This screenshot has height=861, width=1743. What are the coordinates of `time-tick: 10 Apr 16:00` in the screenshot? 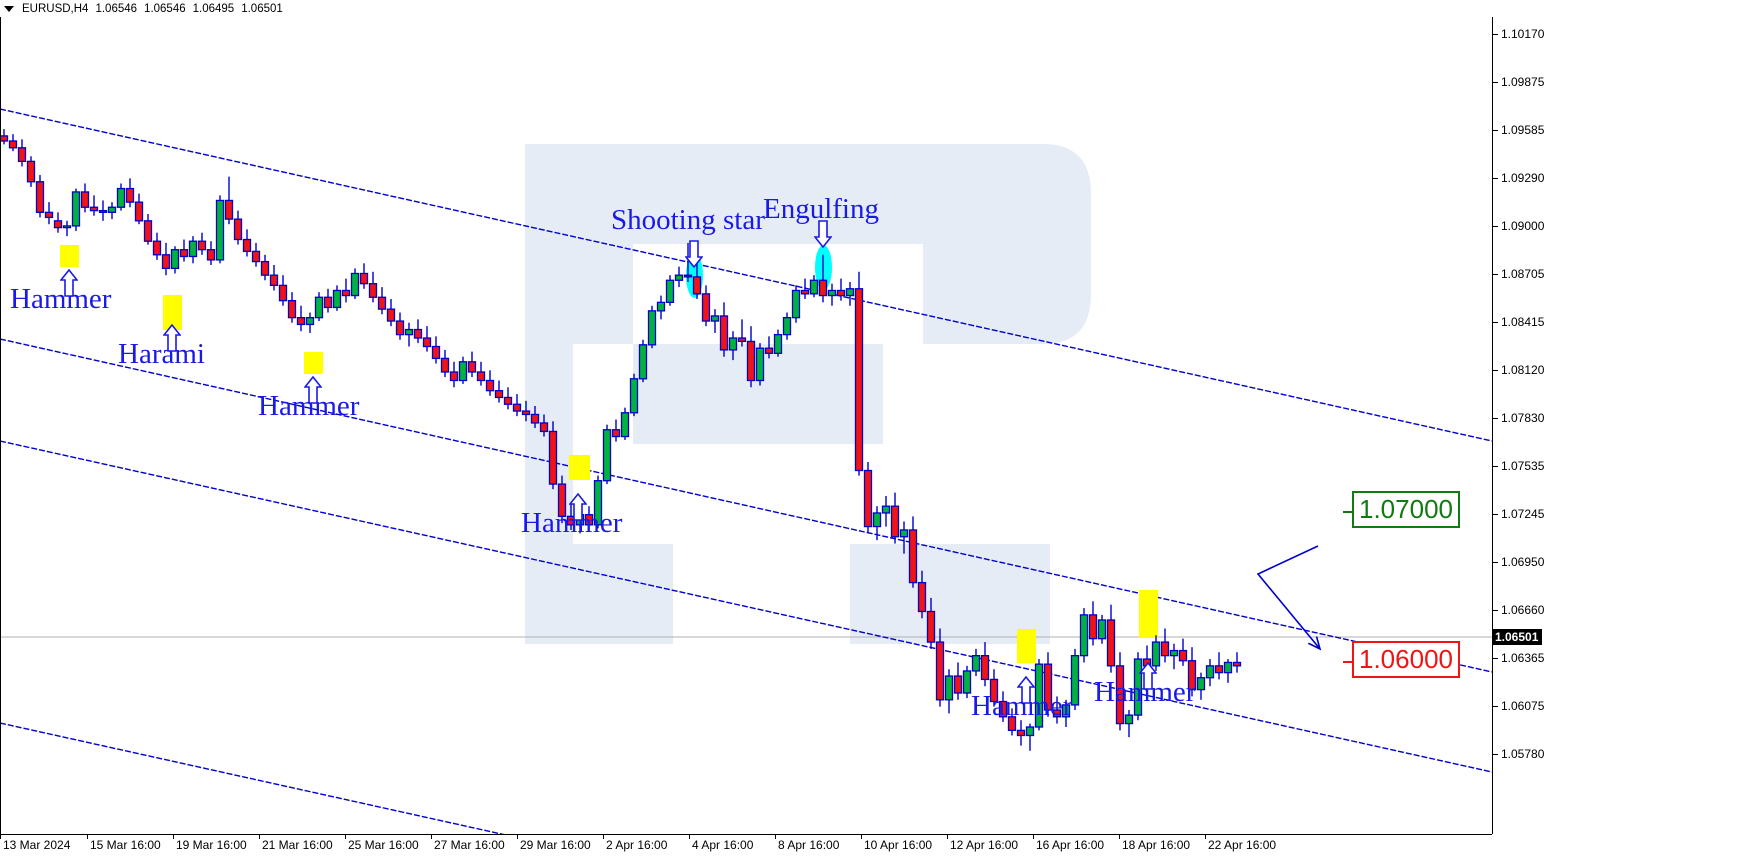 It's located at (897, 843).